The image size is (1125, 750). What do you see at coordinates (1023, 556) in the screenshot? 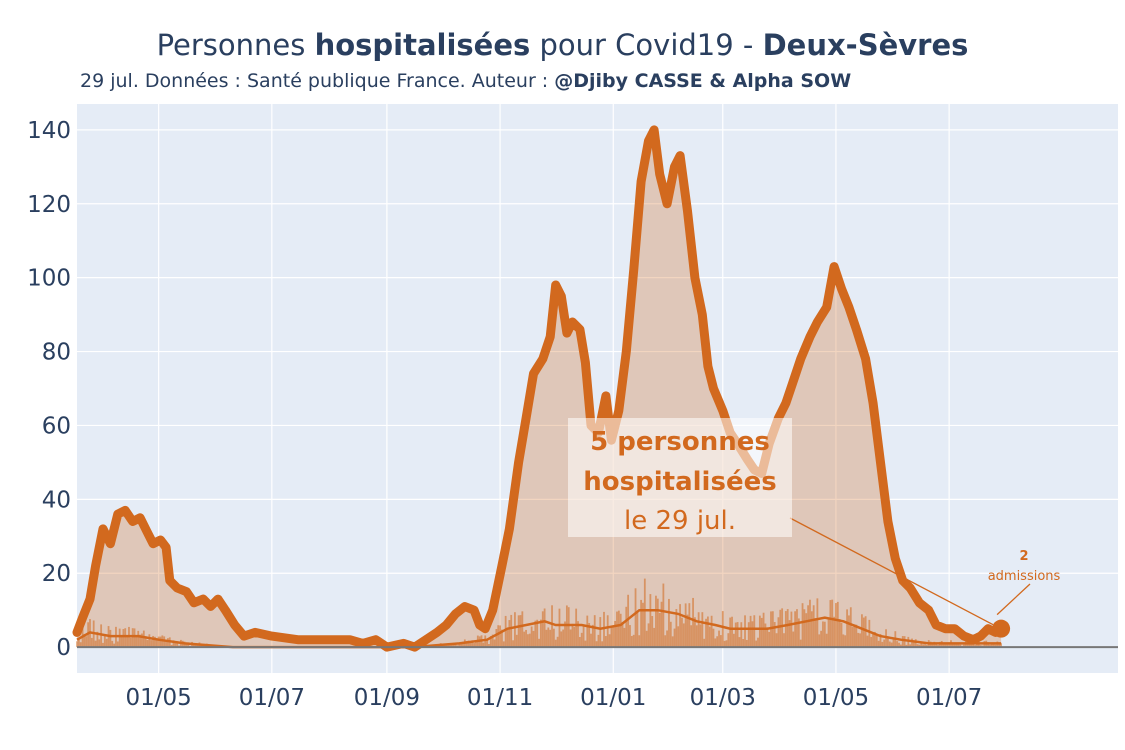
I see `admissions-value: 2` at bounding box center [1023, 556].